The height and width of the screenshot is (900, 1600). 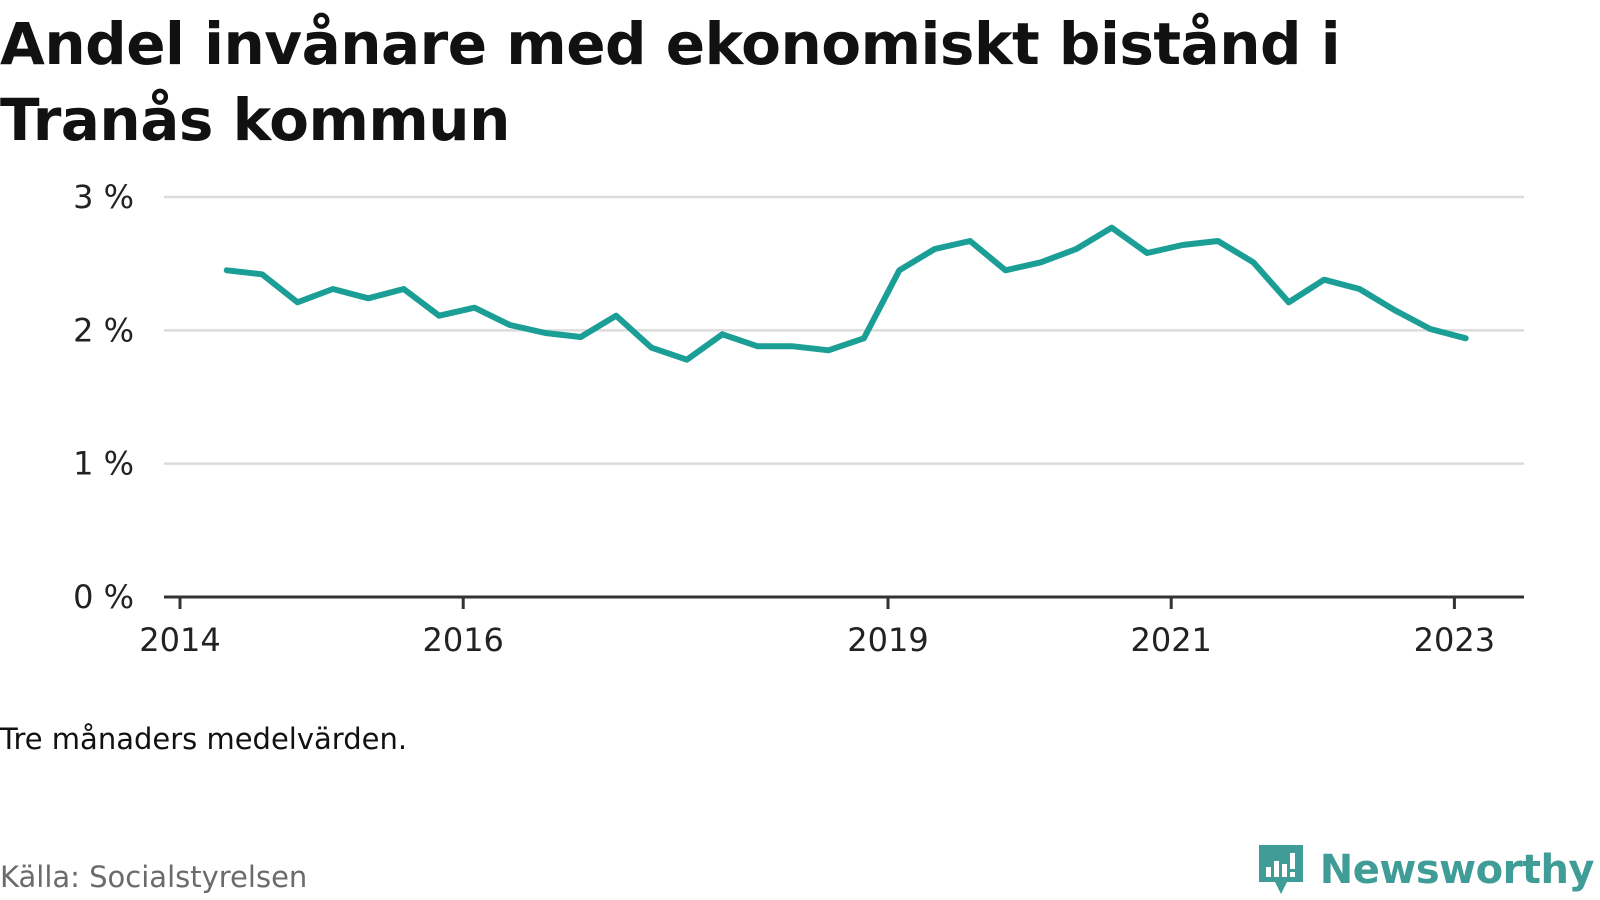 What do you see at coordinates (887, 640) in the screenshot?
I see `x-tick-label: 2019` at bounding box center [887, 640].